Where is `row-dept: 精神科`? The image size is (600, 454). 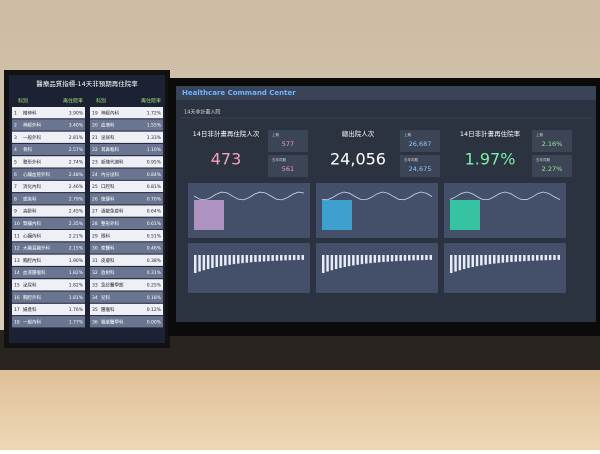
row-dept: 精神科 is located at coordinates (30, 112).